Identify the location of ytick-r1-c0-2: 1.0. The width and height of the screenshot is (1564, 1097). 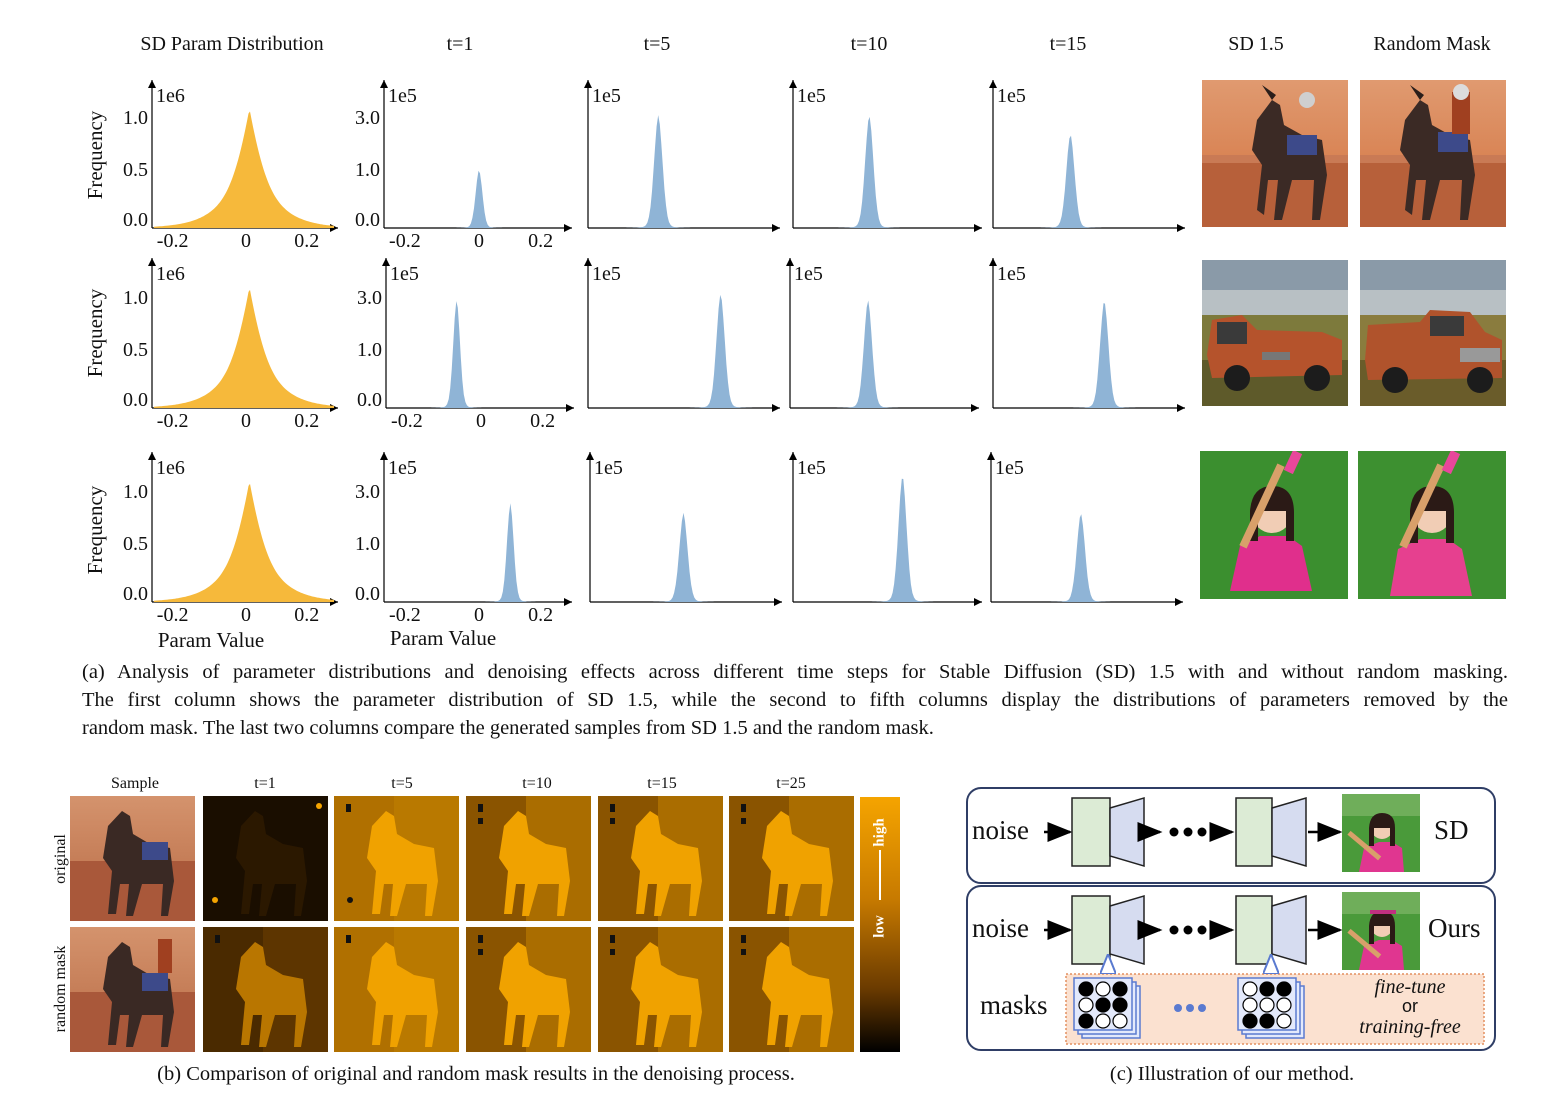
(135, 118).